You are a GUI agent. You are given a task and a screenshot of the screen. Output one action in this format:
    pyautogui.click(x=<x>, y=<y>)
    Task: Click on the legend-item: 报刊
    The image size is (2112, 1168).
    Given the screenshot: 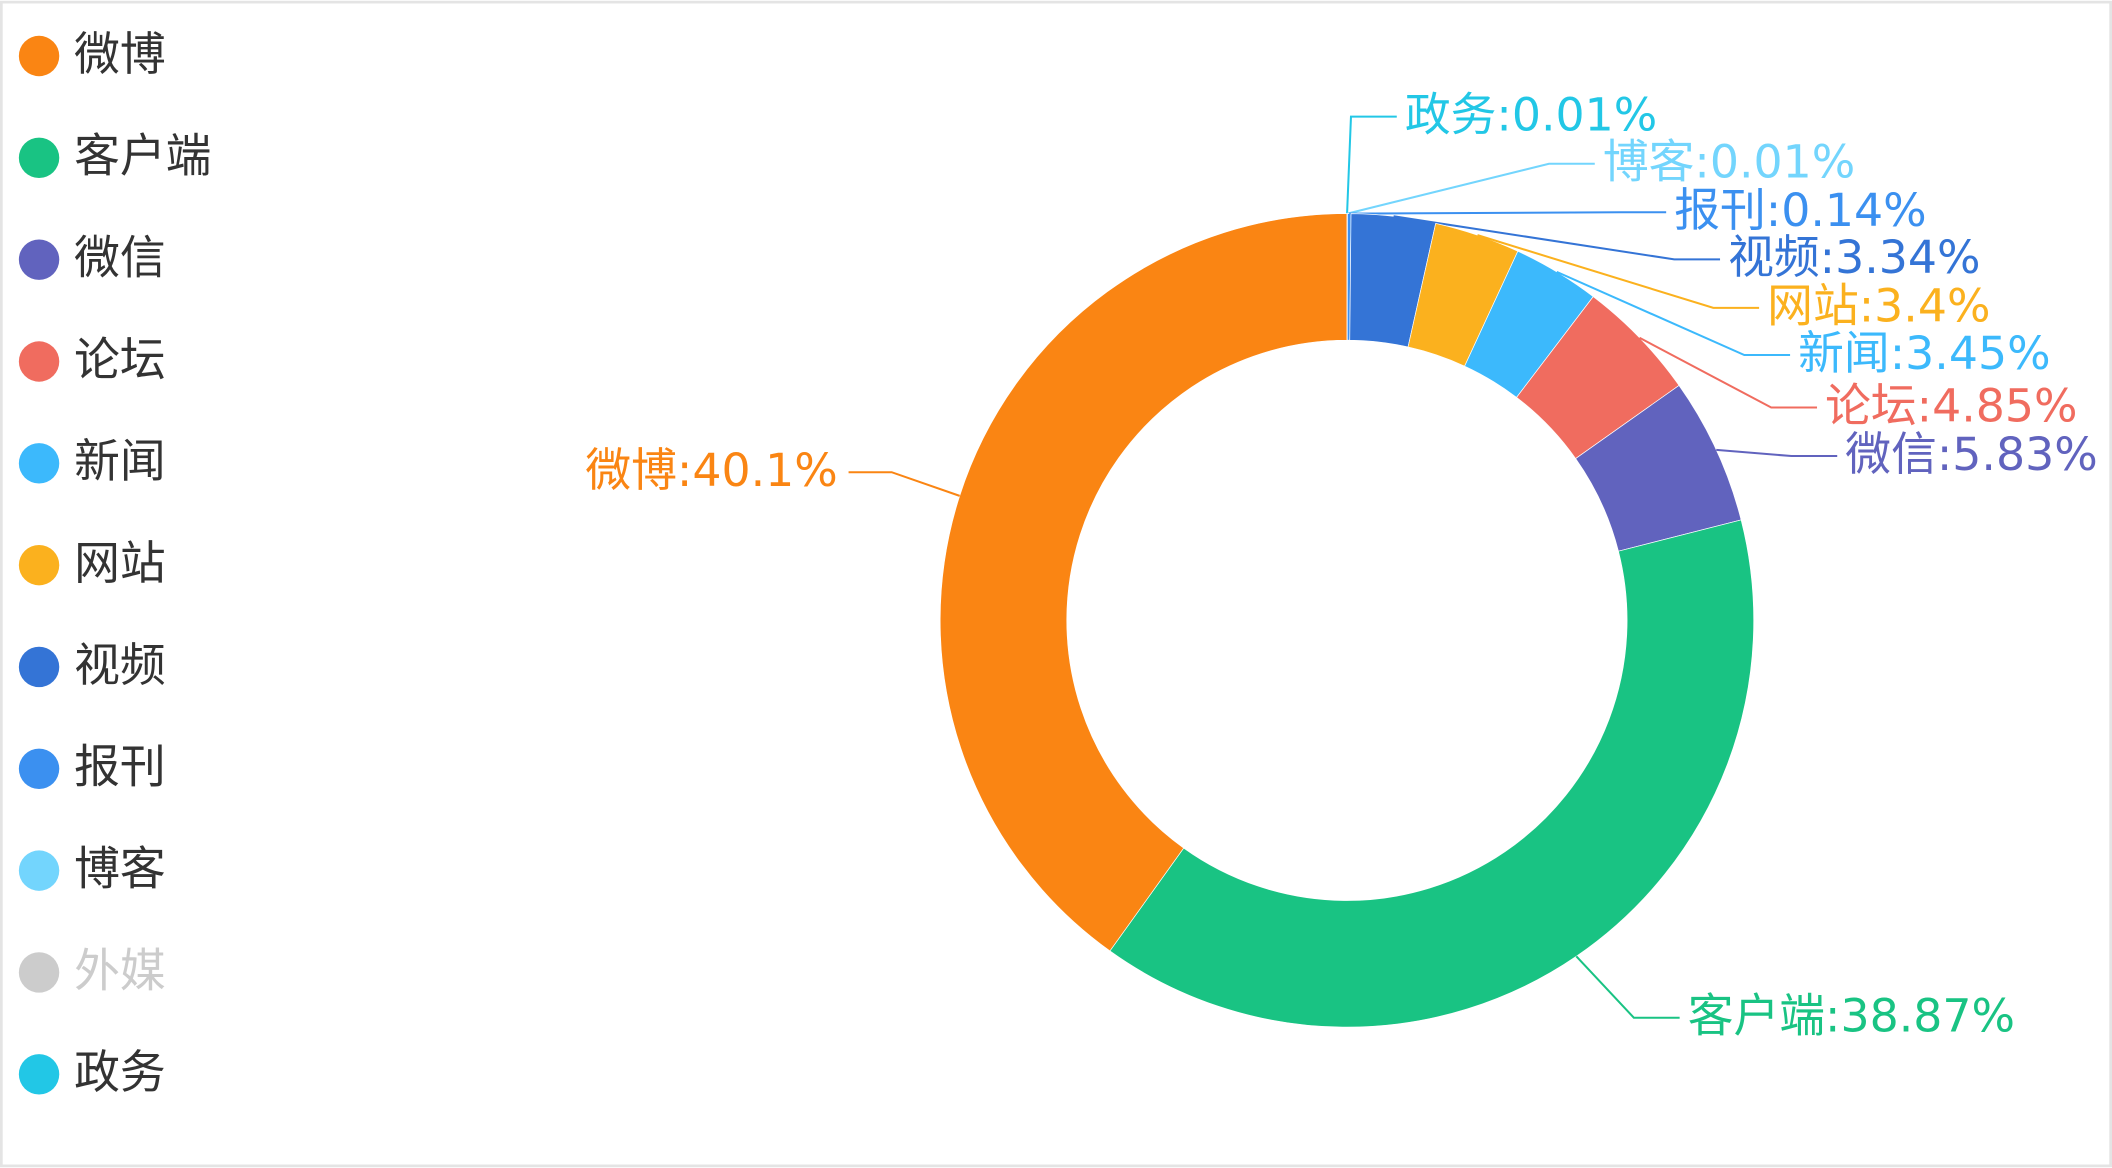 What is the action you would take?
    pyautogui.click(x=92, y=767)
    